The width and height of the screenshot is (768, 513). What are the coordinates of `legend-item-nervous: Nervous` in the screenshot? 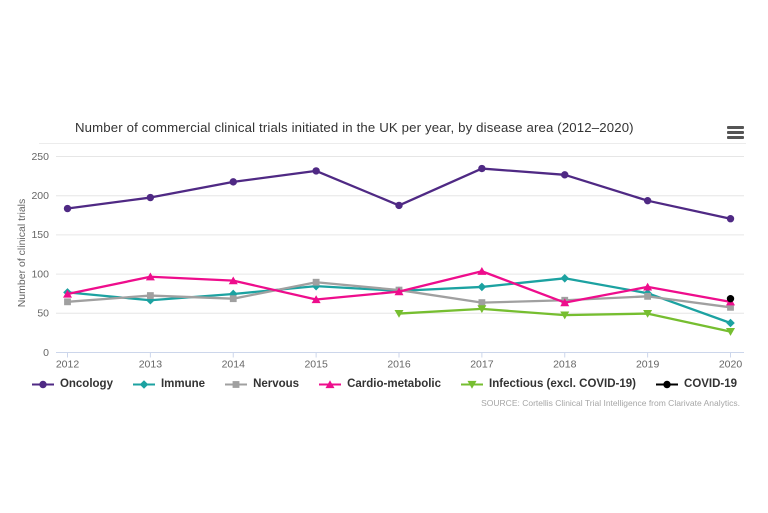 It's located at (261, 384).